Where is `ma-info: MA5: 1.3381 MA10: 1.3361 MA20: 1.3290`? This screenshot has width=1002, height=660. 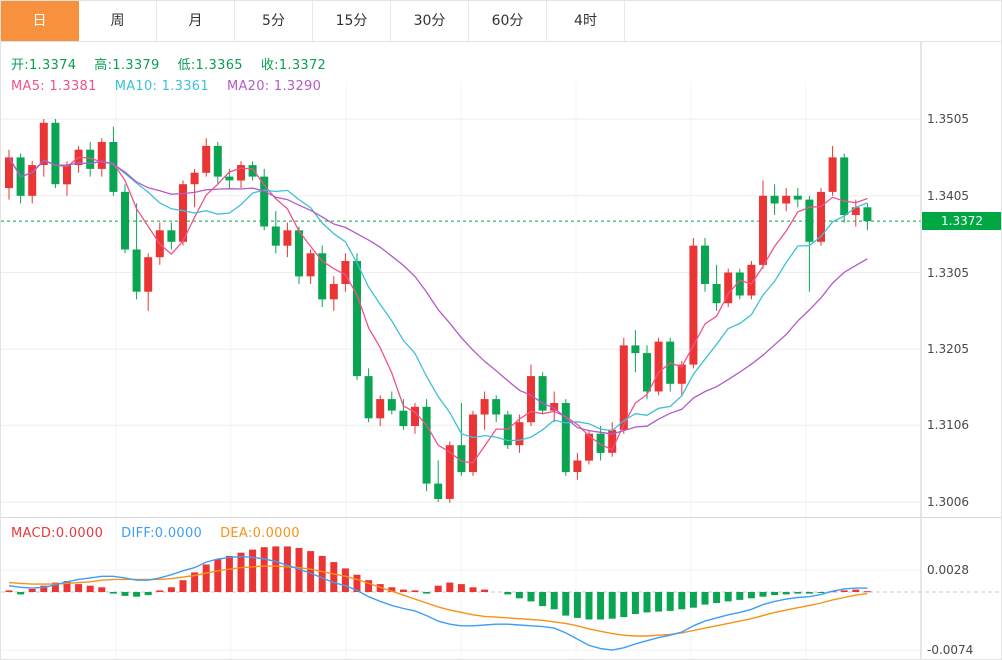
ma-info: MA5: 1.3381 MA10: 1.3361 MA20: 1.3290 is located at coordinates (166, 86).